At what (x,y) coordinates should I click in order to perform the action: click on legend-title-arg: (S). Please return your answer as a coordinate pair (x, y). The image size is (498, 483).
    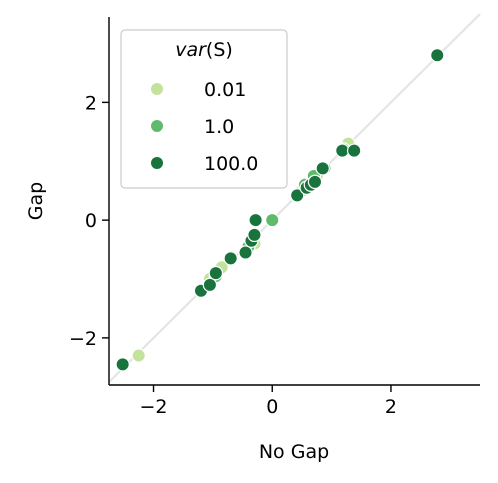
    Looking at the image, I should click on (219, 50).